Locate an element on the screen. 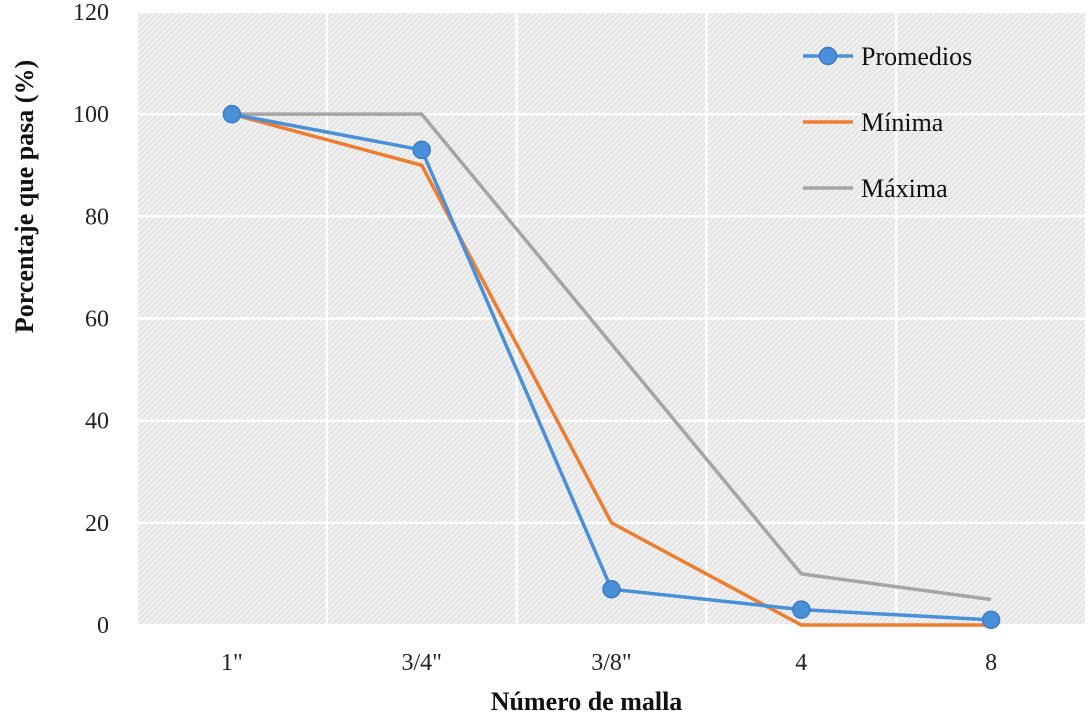  x-axis-ticks: 1" 3/4" 3/8" 4 8 is located at coordinates (609, 663).